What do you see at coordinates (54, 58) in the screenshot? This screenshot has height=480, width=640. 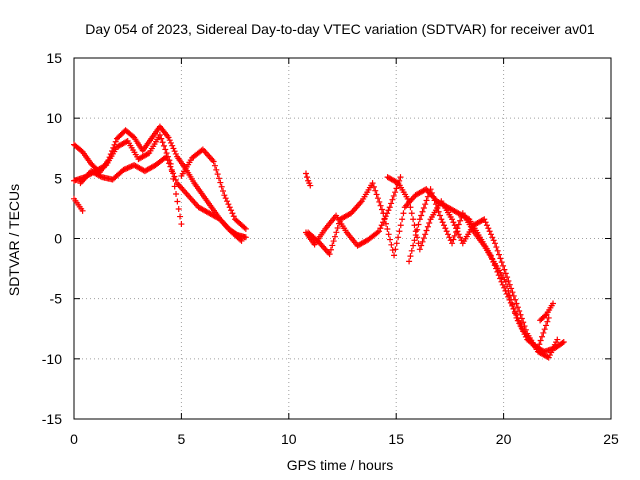 I see `y-tick-label: 15` at bounding box center [54, 58].